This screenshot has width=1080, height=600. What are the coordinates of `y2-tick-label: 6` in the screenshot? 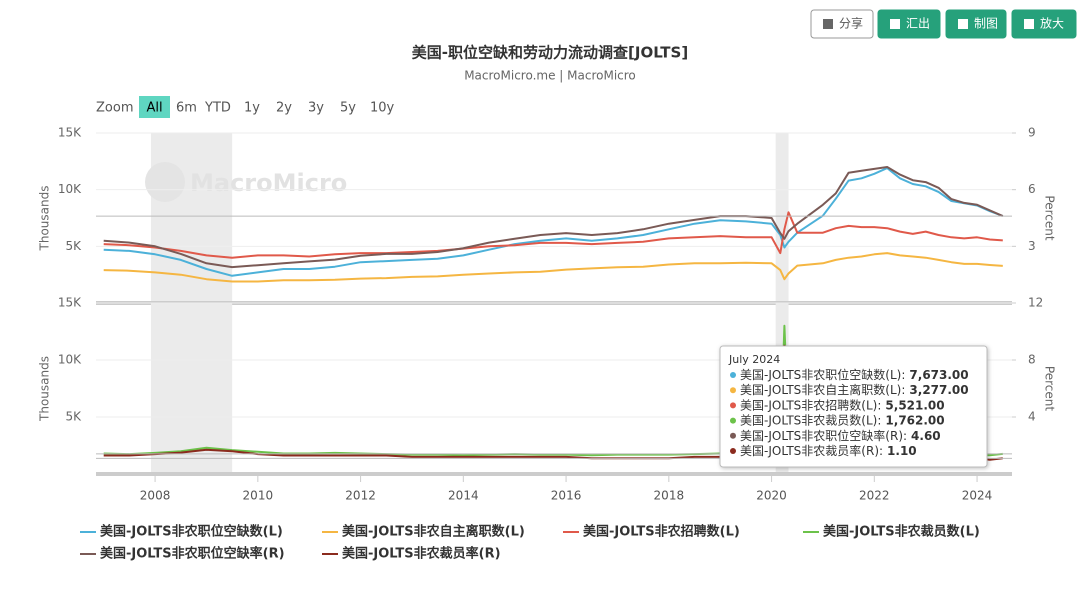 It's located at (1032, 189).